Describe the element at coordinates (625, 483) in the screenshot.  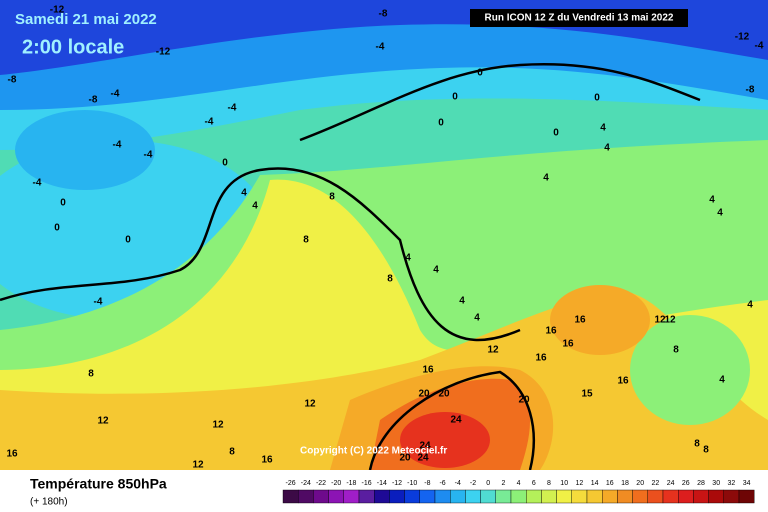
I see `legend-label: 18` at that location.